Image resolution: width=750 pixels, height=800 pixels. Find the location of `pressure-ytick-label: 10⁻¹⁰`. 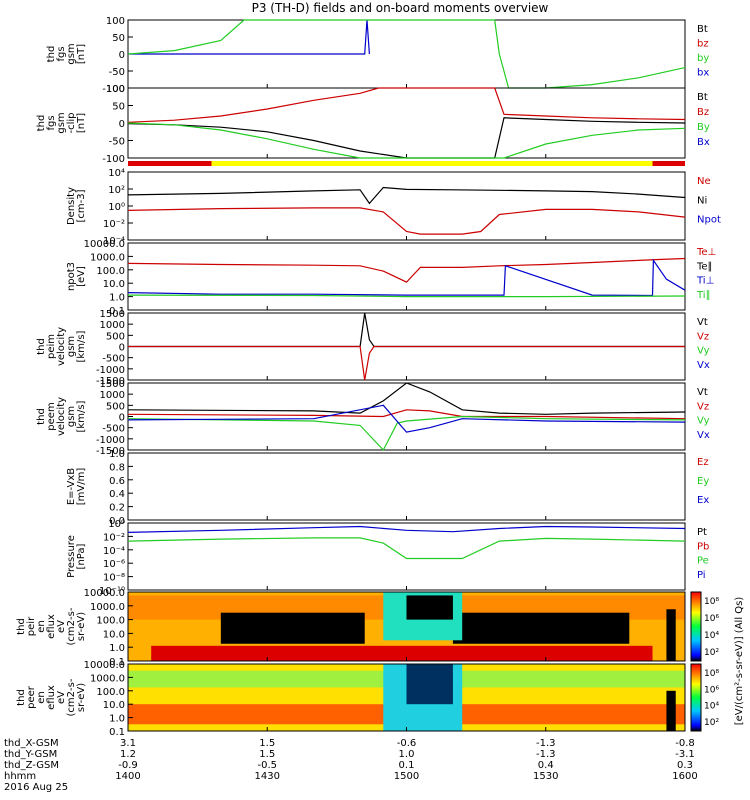

pressure-ytick-label: 10⁻¹⁰ is located at coordinates (112, 591).